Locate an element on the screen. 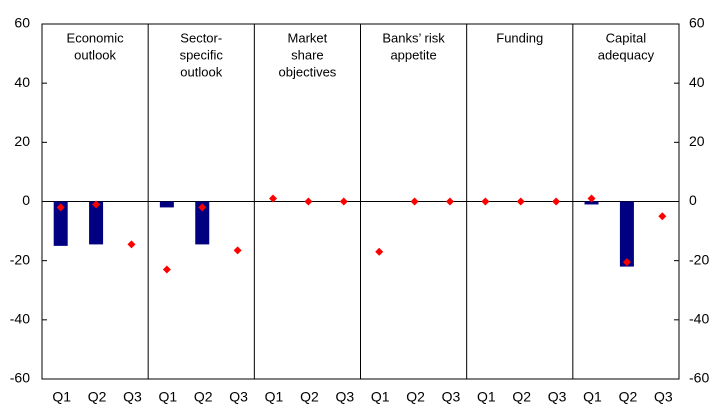 The height and width of the screenshot is (414, 725). group-label: Market is located at coordinates (308, 37).